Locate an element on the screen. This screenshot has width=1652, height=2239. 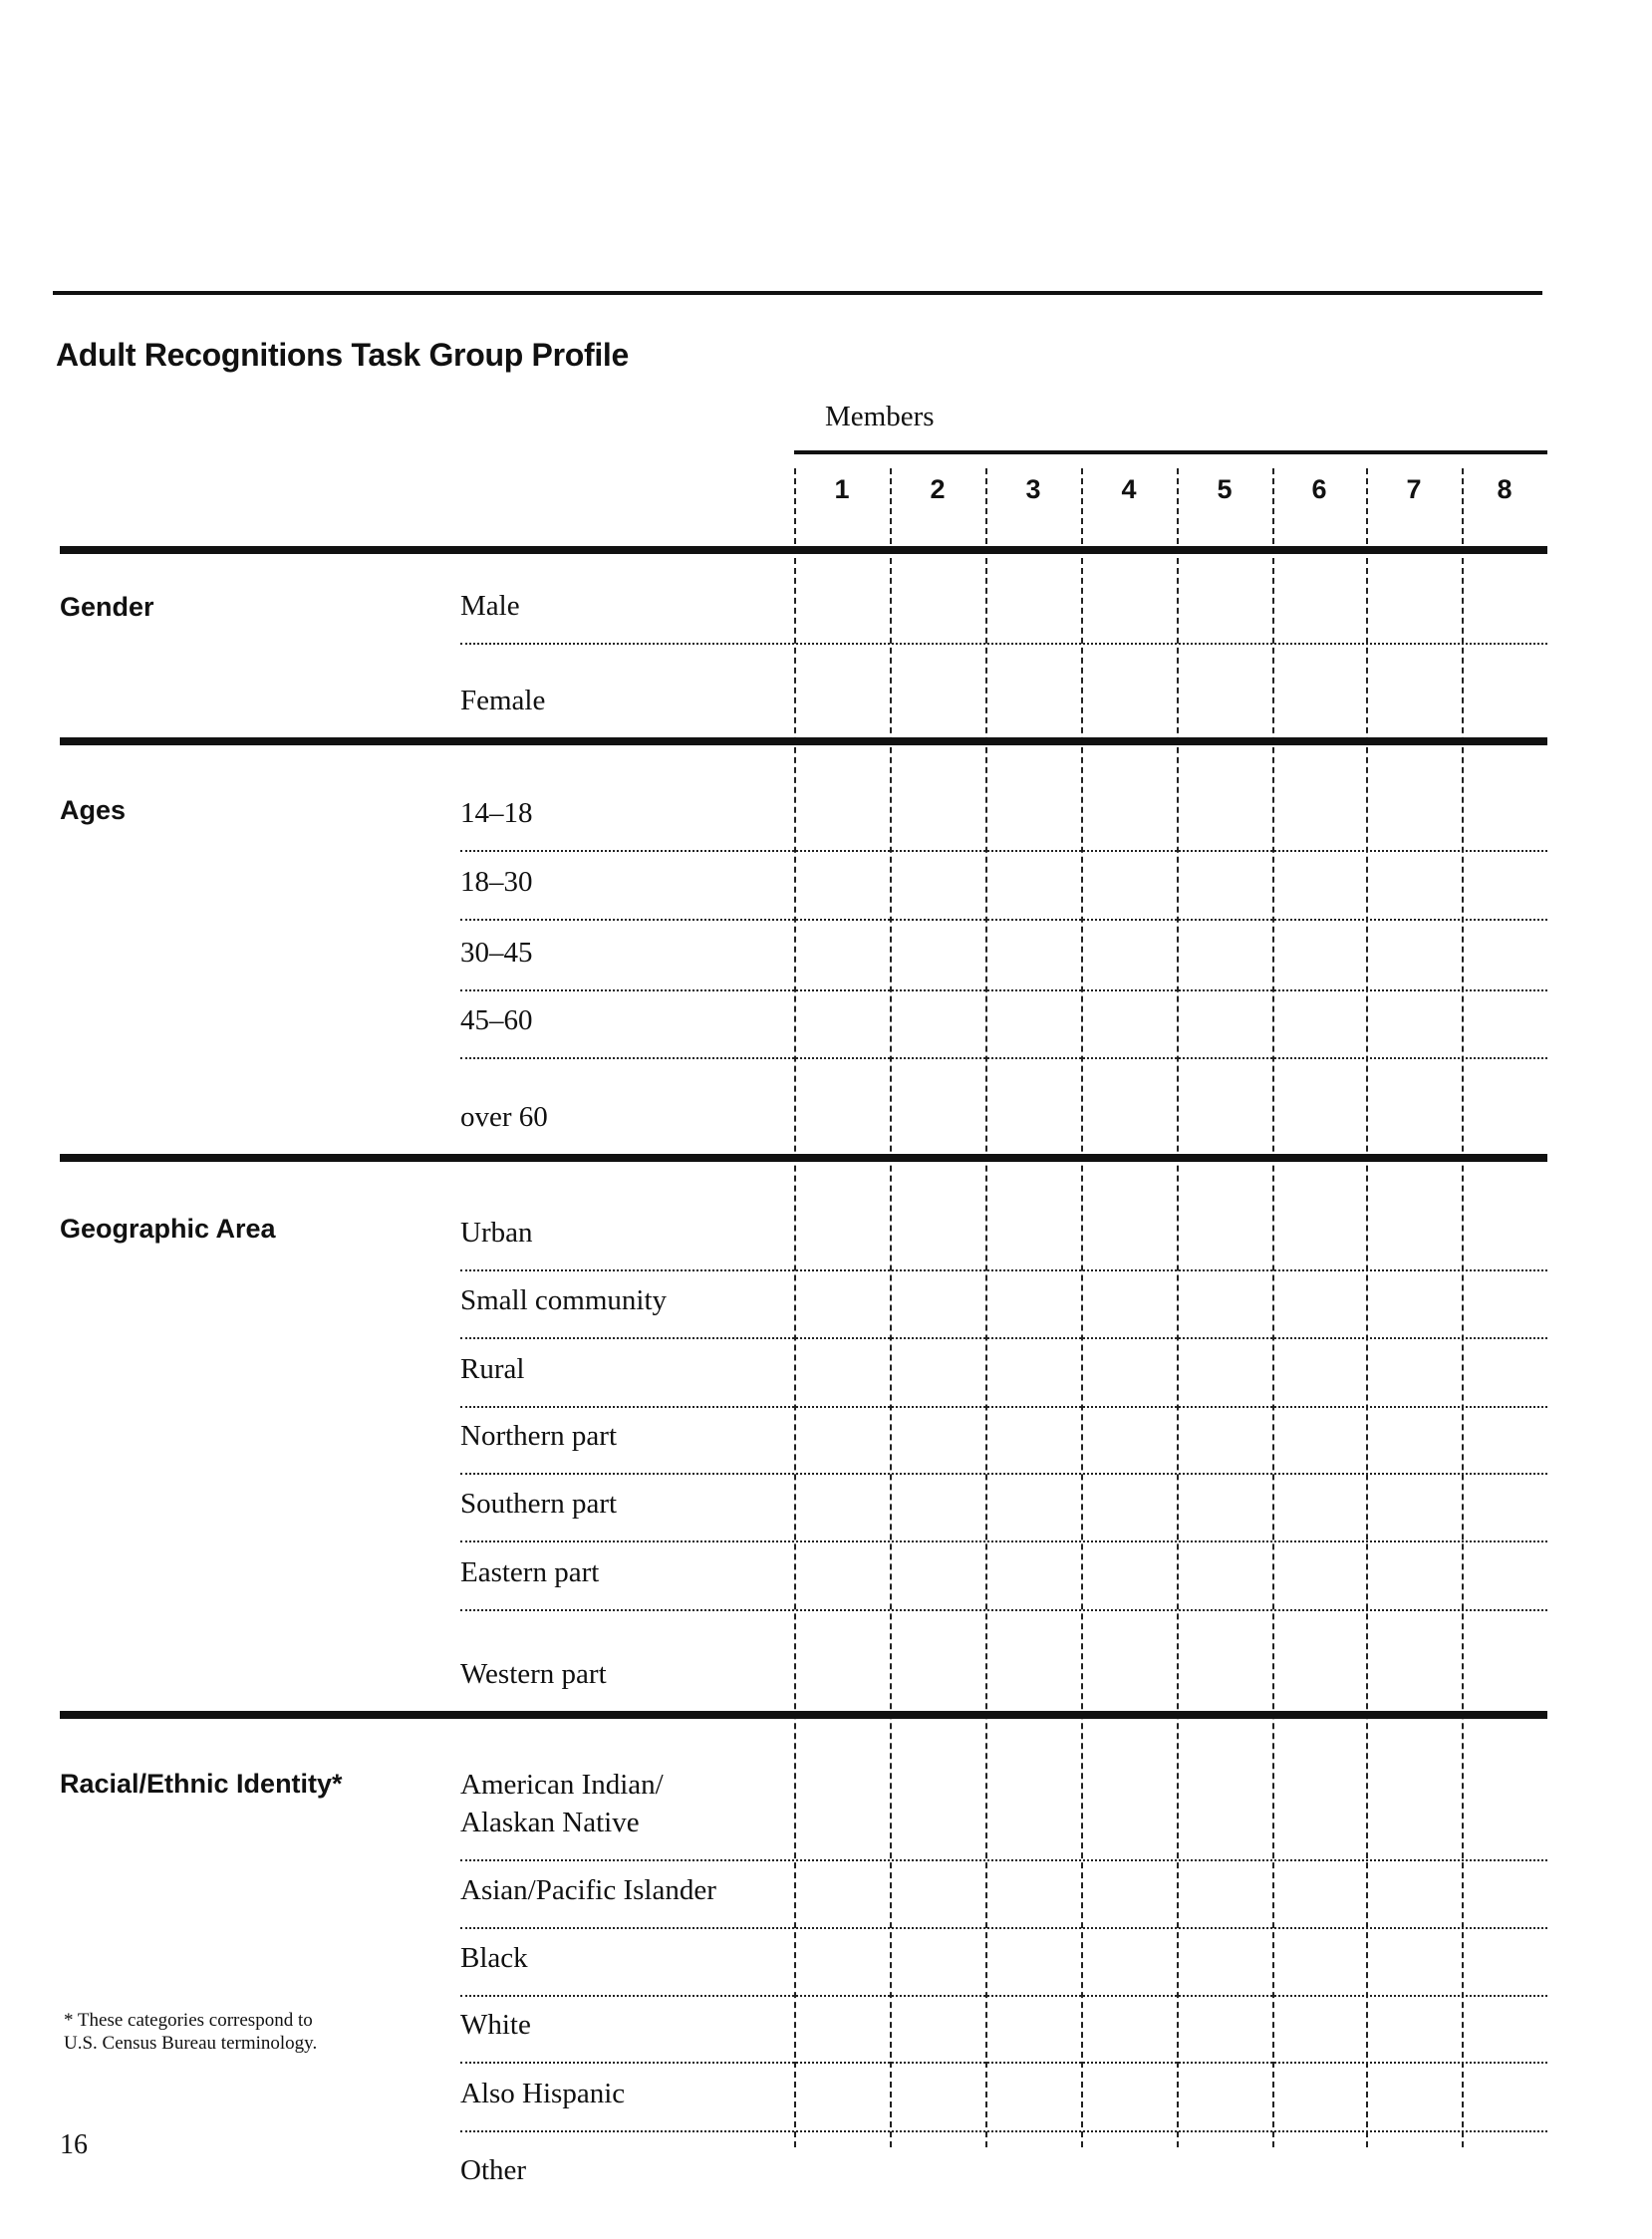
table-row: Black is located at coordinates (1003, 1961).